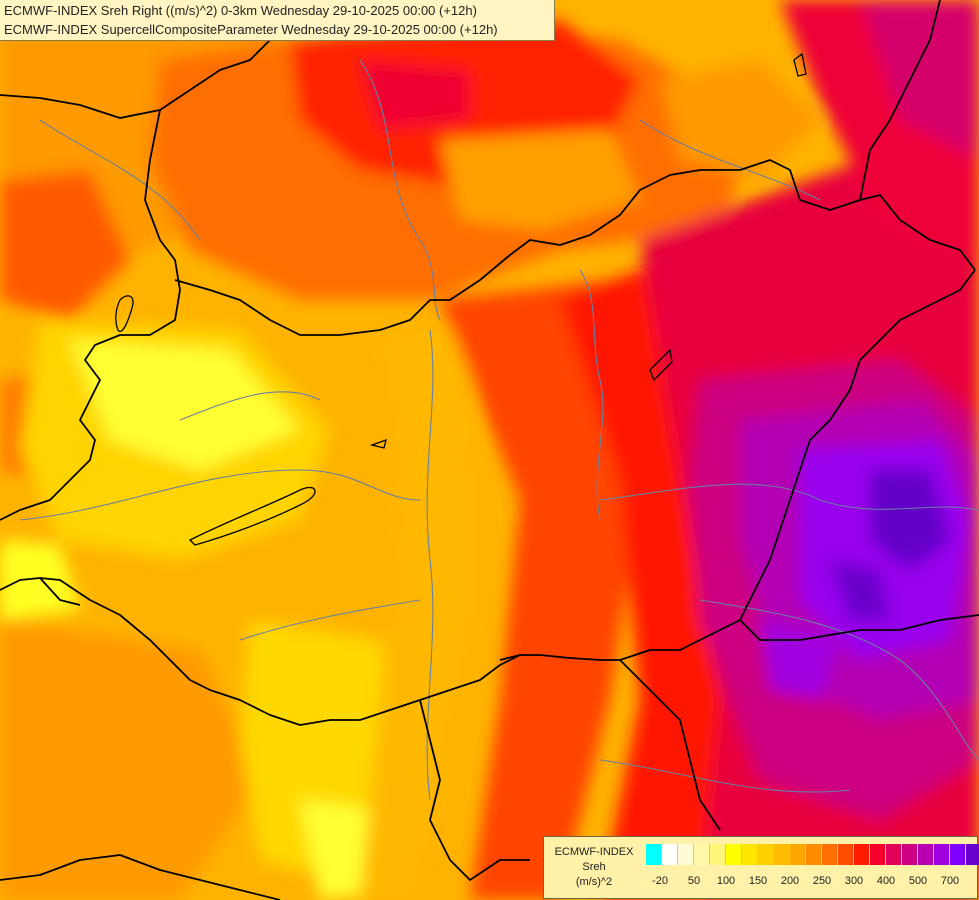 The width and height of the screenshot is (979, 900). I want to click on border-sw-bottom, so click(140, 877).